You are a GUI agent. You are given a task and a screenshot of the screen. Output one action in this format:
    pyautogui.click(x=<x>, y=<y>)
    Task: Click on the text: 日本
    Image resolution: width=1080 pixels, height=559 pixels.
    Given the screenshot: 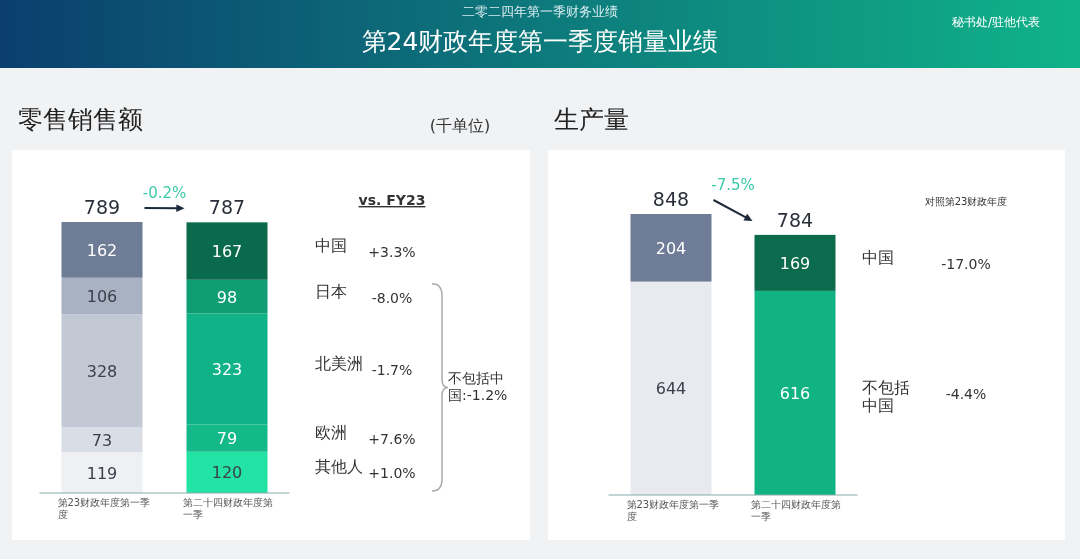 What is the action you would take?
    pyautogui.click(x=331, y=291)
    